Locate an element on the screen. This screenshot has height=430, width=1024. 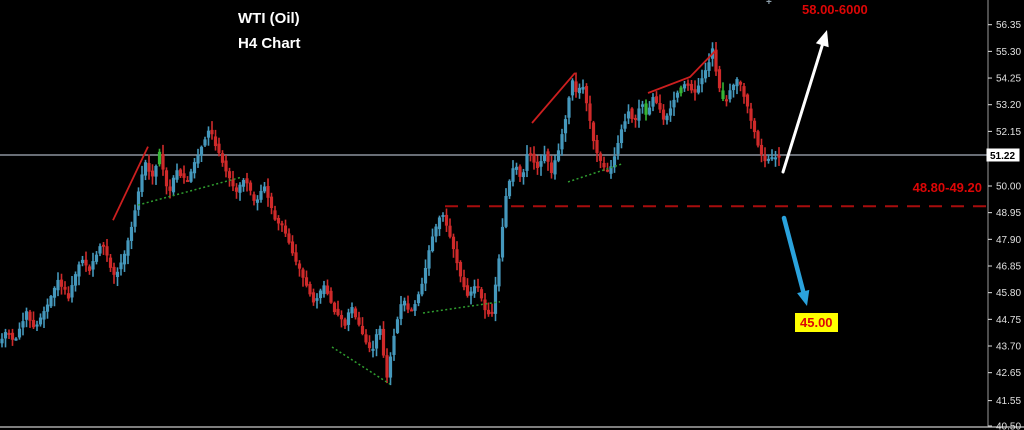
chart-title-block: WTI (Oil) H4 Chart is located at coordinates (269, 31).